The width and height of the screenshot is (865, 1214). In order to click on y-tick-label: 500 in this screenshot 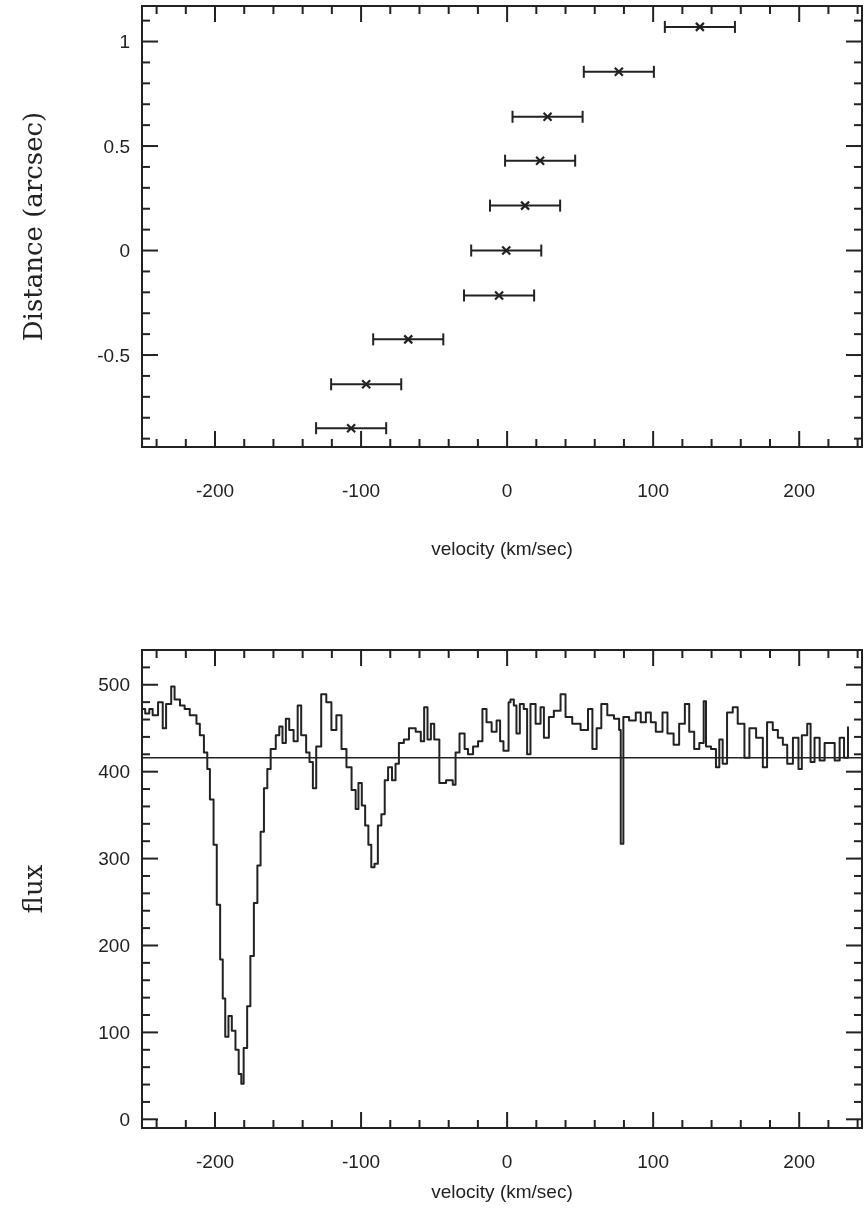, I will do `click(114, 685)`.